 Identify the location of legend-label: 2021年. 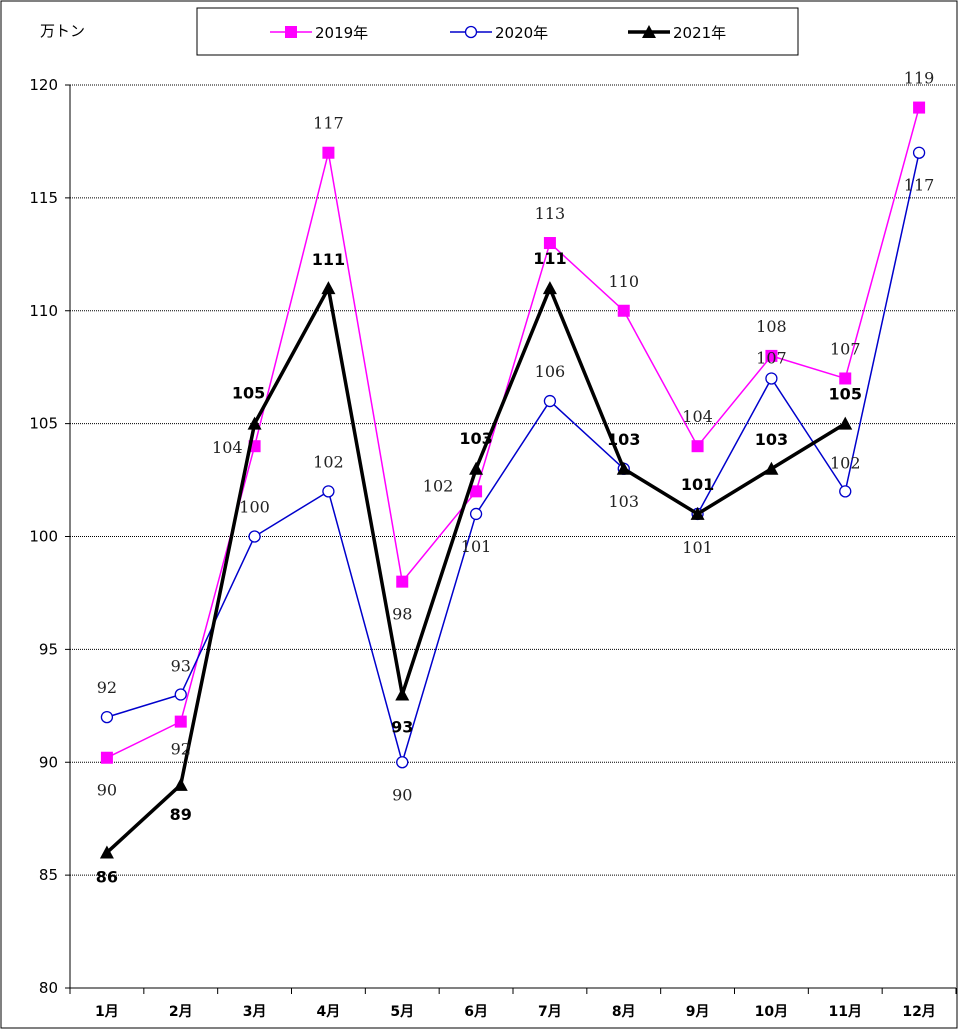
(699, 33).